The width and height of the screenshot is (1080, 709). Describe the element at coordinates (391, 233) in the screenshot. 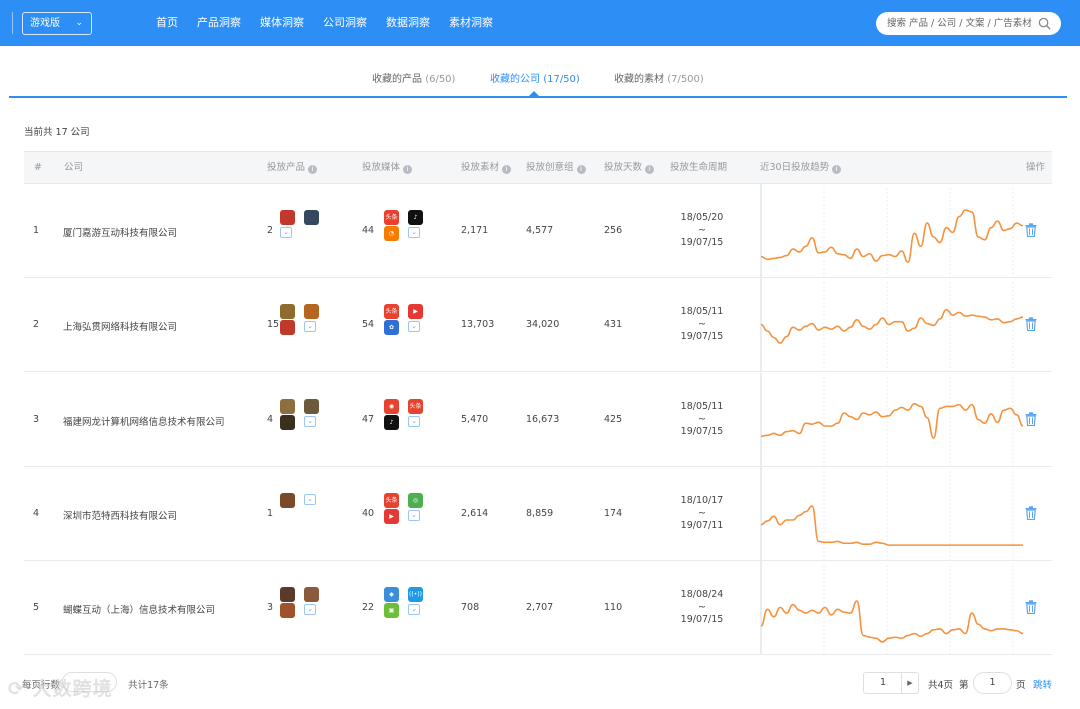

I see `media-platform-icon: ◔` at that location.